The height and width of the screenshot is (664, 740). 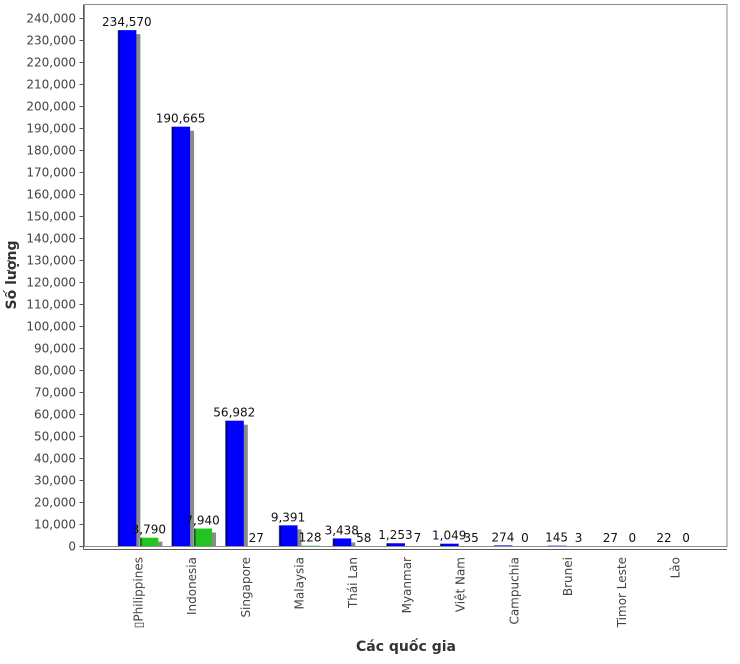 I want to click on y-tick-label: 200,000, so click(x=51, y=107).